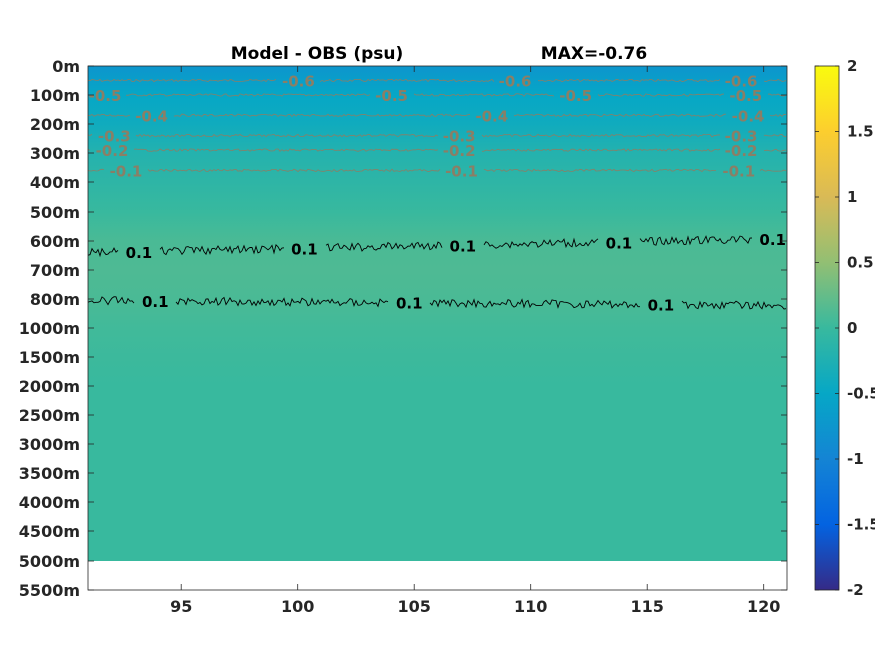  Describe the element at coordinates (763, 606) in the screenshot. I see `x-tick-label: 120` at that location.